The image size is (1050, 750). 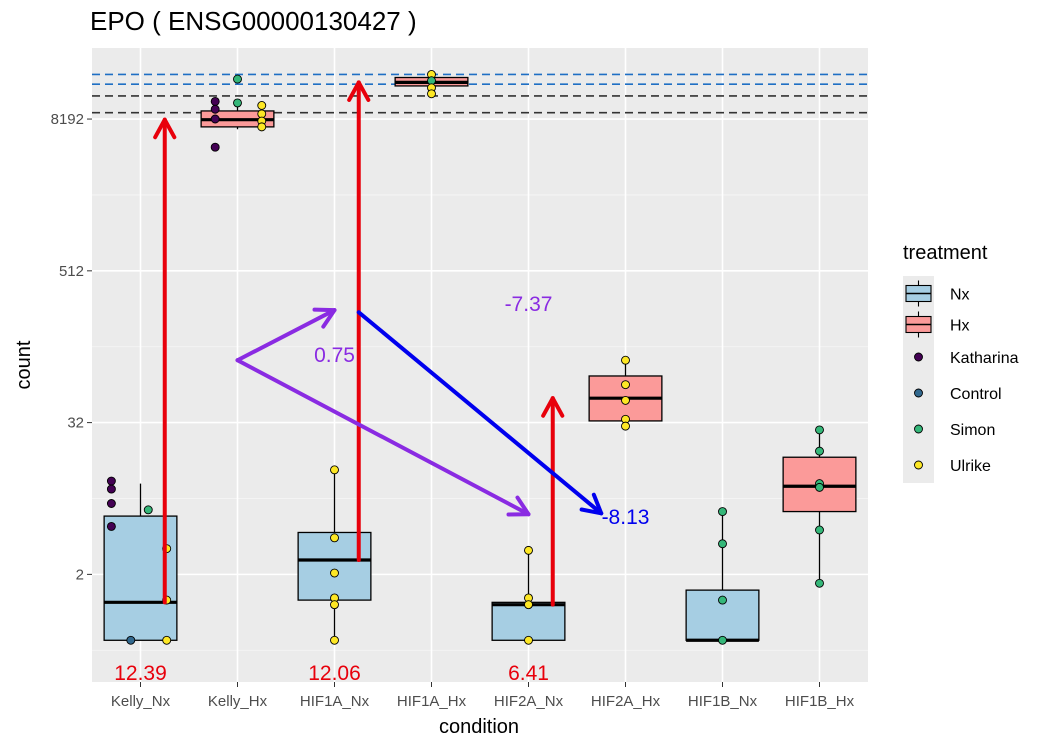 I want to click on x-tick-label: Kelly_Nx, so click(x=141, y=701).